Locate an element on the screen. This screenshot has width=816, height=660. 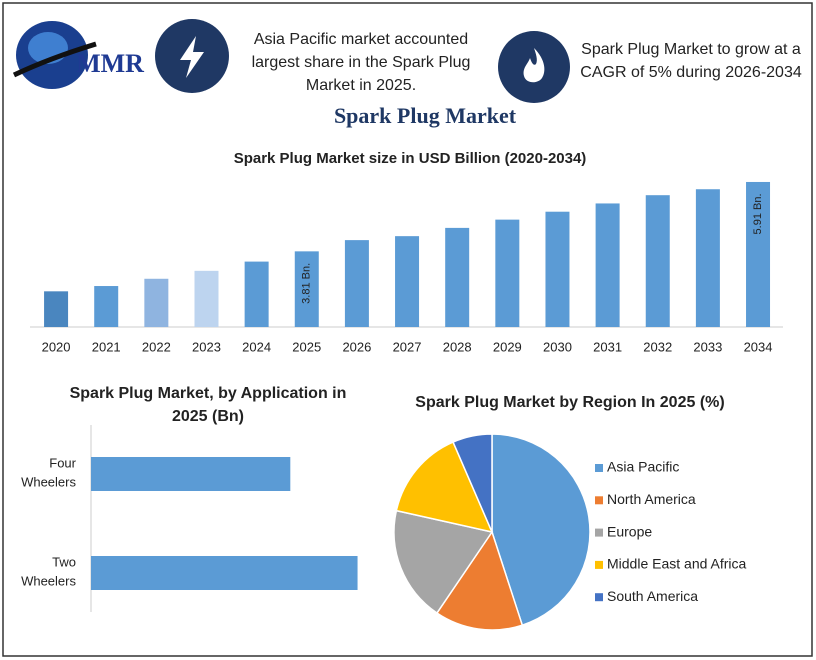
legend-label: South America is located at coordinates (652, 596).